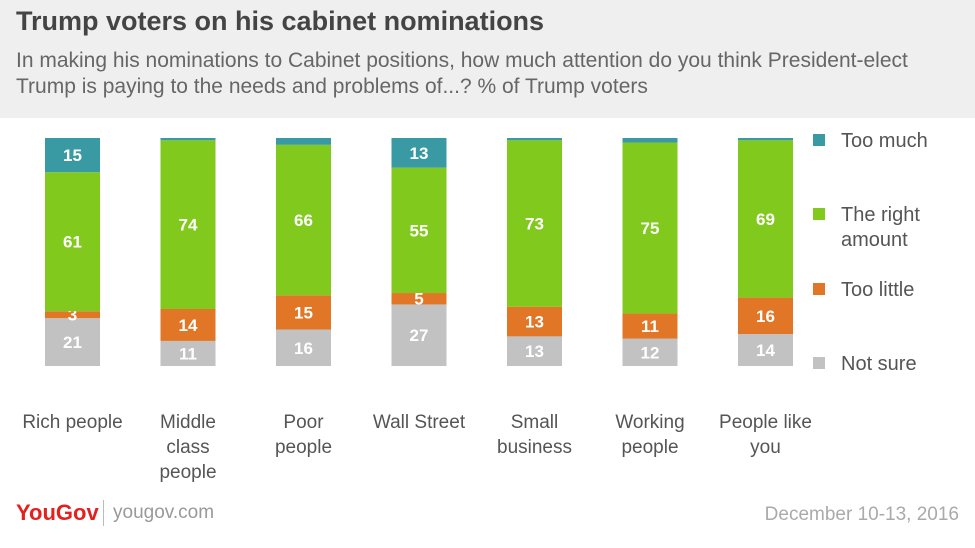 The width and height of the screenshot is (975, 548). What do you see at coordinates (280, 21) in the screenshot?
I see `chart-title: Trump voters on his cabinet nominations` at bounding box center [280, 21].